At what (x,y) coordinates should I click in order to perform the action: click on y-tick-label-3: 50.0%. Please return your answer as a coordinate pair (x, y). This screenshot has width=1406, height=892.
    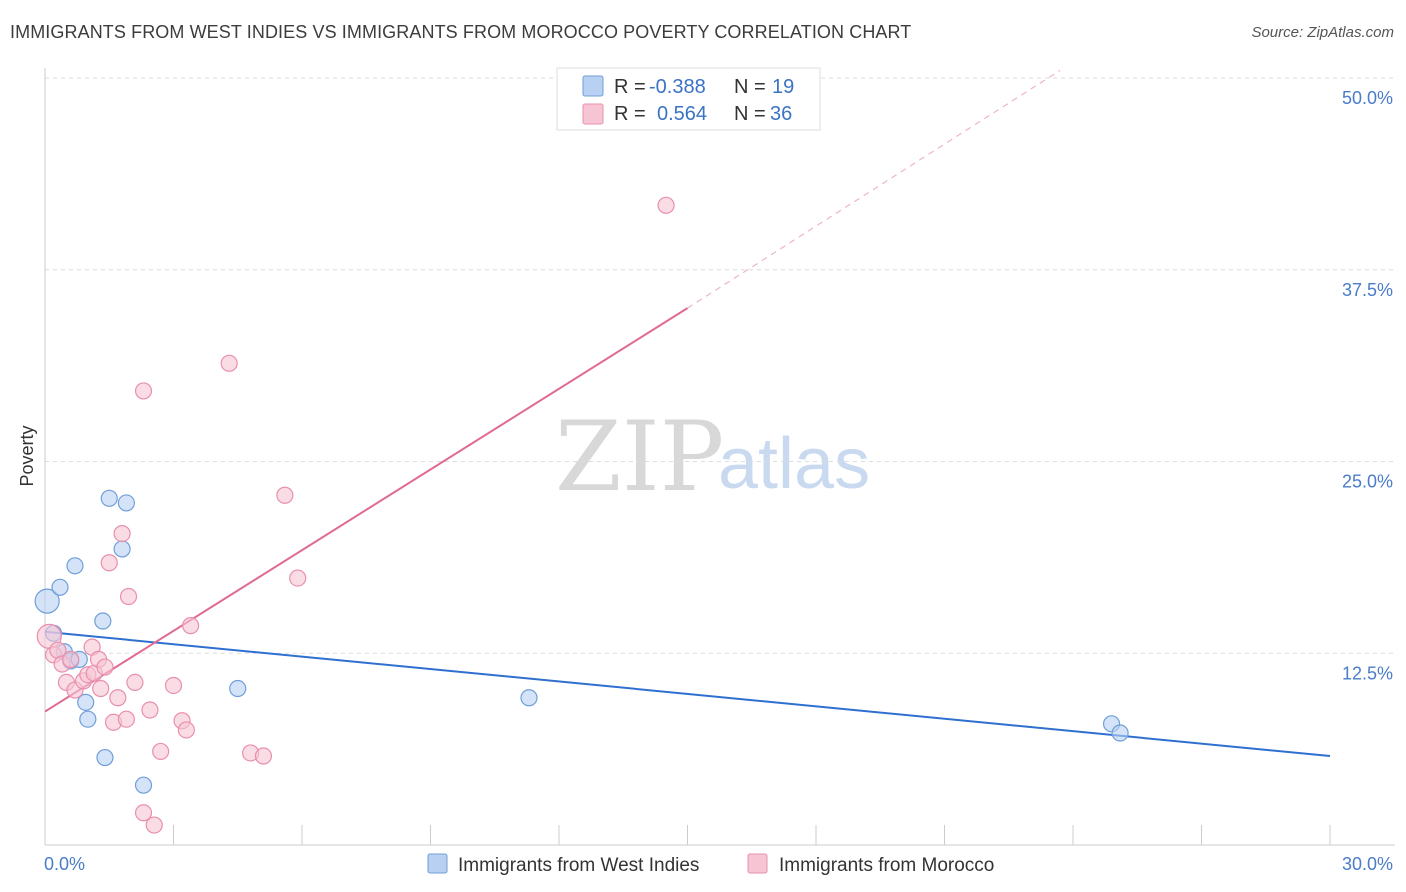
    Looking at the image, I should click on (1367, 98).